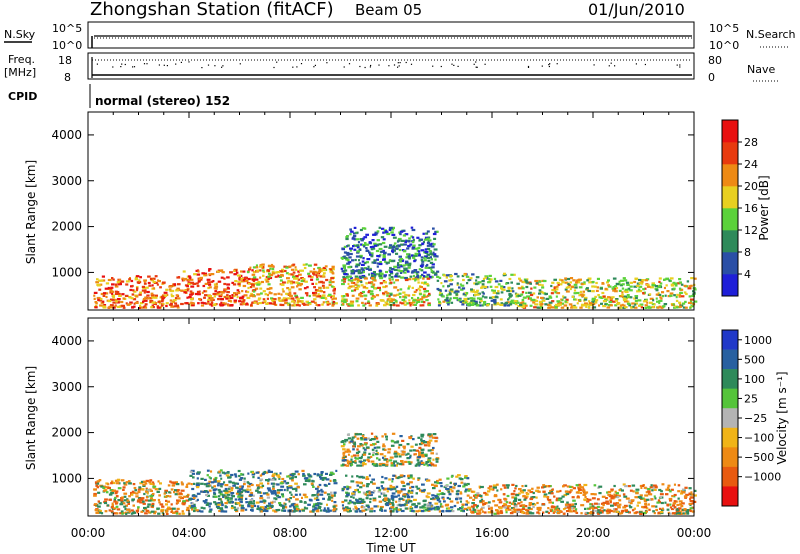  What do you see at coordinates (751, 230) in the screenshot?
I see `colorbar-tick-label: 12` at bounding box center [751, 230].